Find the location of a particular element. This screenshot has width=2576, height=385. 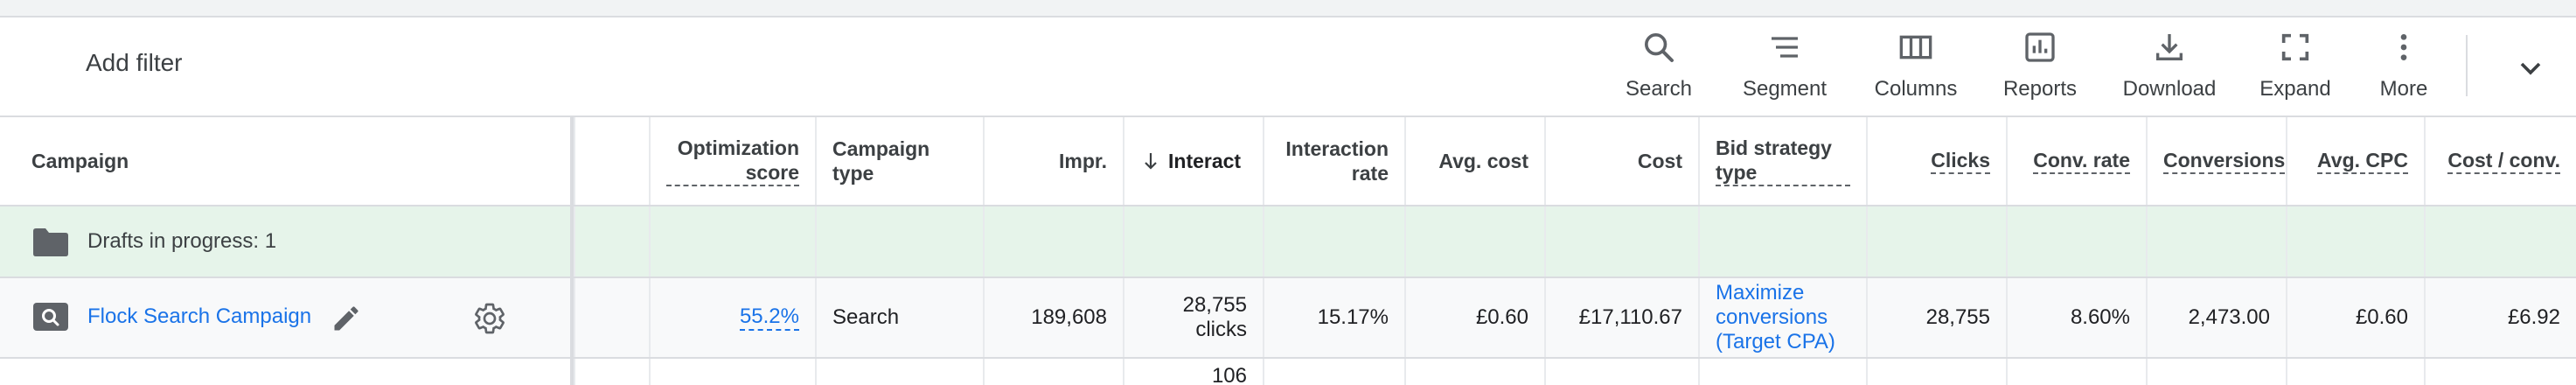

clicks-value: 28,755 is located at coordinates (1957, 317).